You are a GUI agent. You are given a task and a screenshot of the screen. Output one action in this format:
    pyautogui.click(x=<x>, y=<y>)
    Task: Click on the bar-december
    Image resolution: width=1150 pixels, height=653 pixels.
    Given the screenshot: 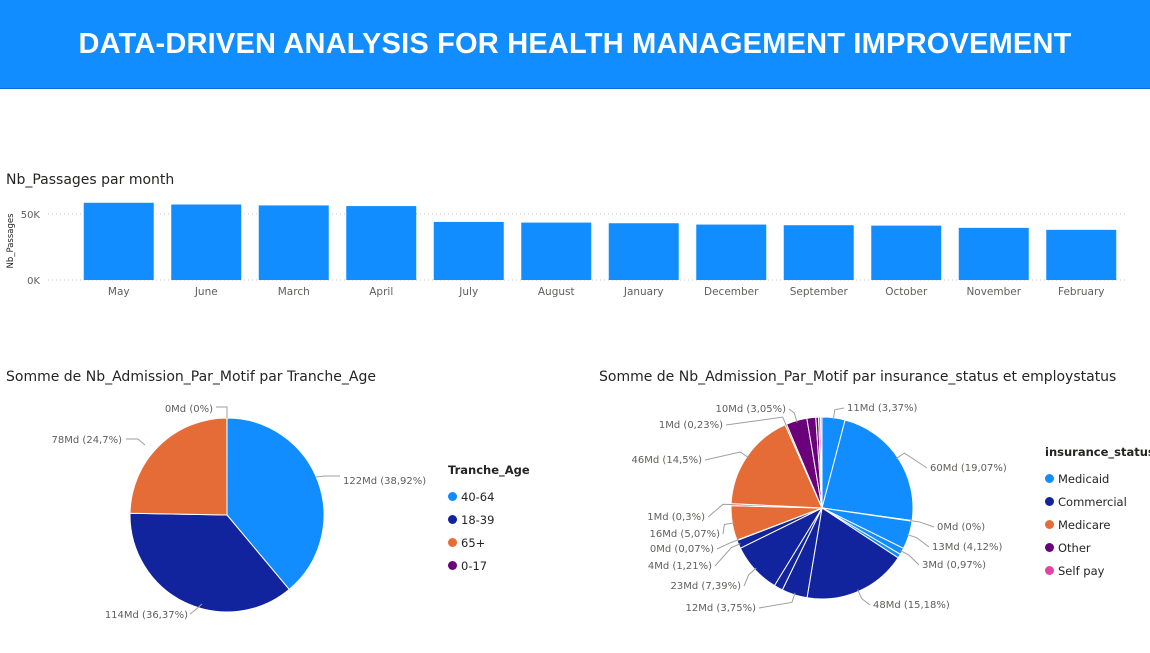 What is the action you would take?
    pyautogui.click(x=731, y=252)
    